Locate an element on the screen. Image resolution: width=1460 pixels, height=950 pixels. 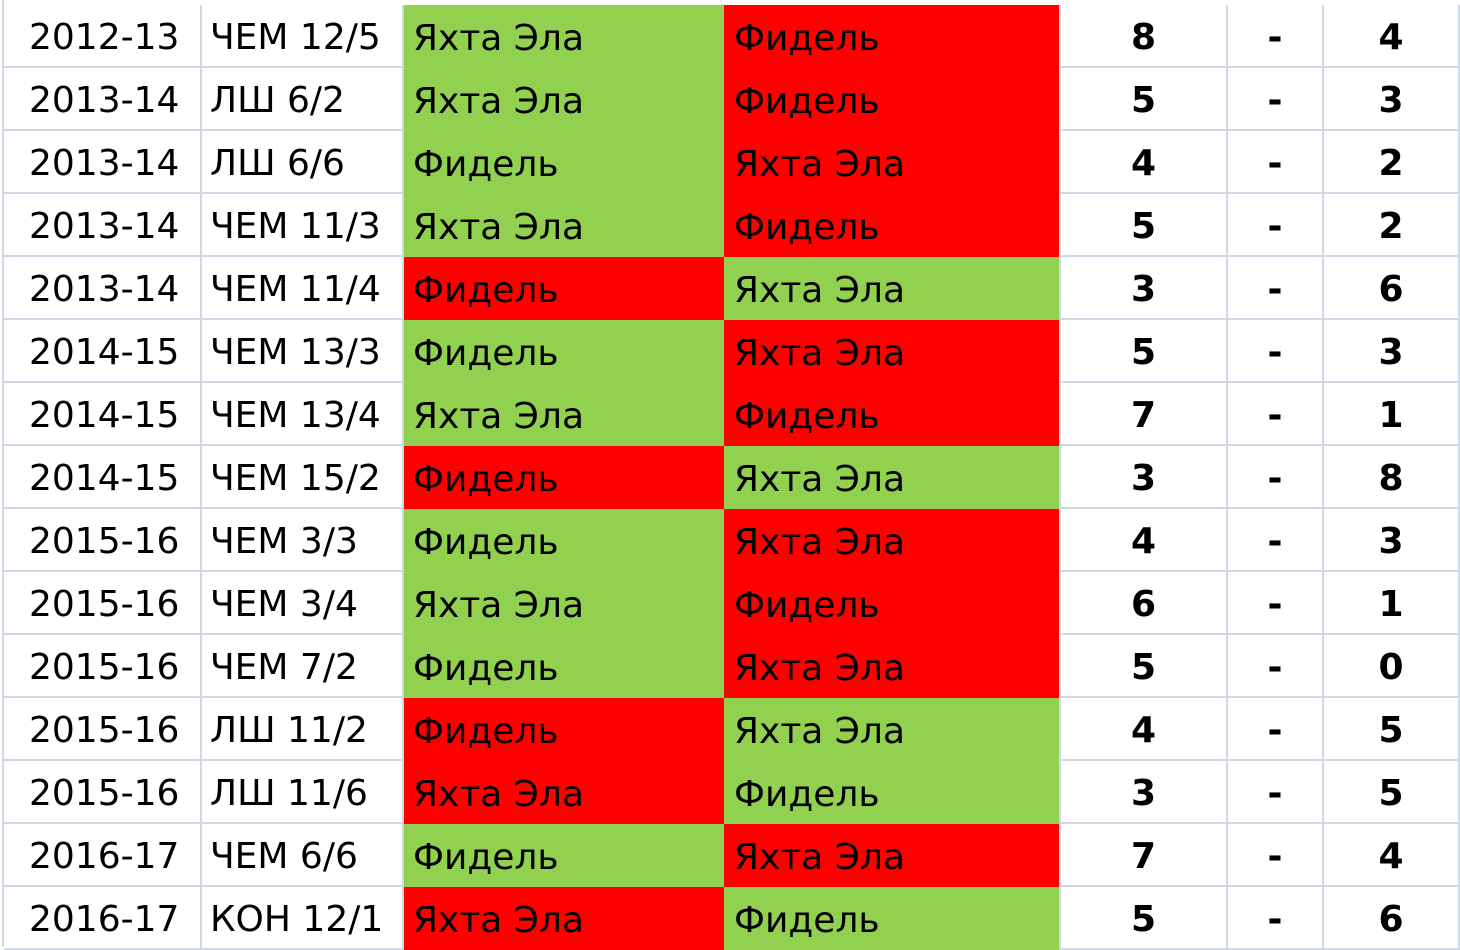
competition-cell: ЧЕМ 12/5 is located at coordinates (303, 36).